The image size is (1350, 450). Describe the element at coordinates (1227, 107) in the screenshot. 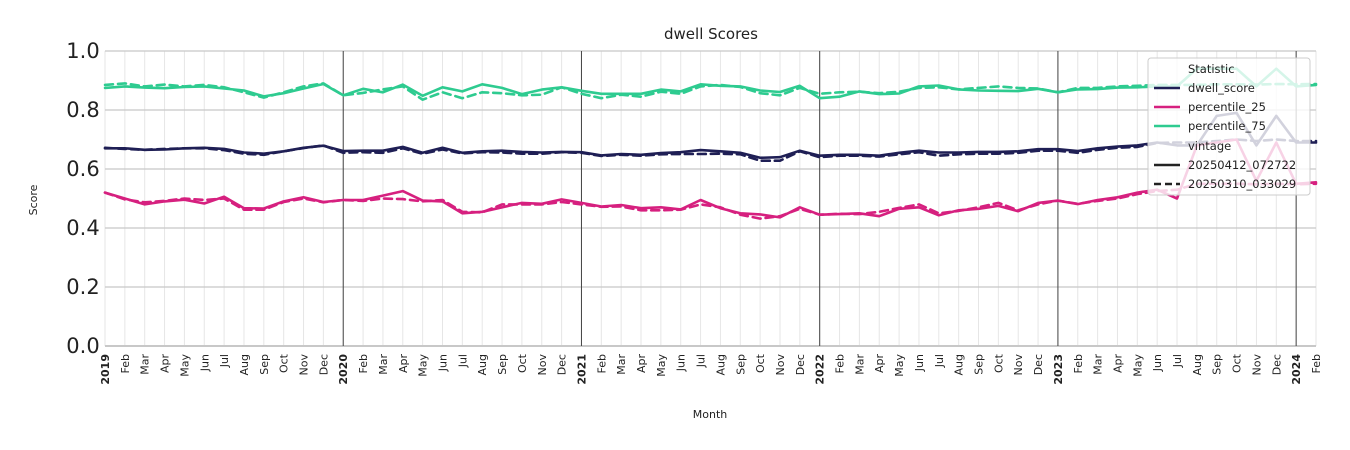

I see `legend-item-percentile-25: percentile_25` at that location.